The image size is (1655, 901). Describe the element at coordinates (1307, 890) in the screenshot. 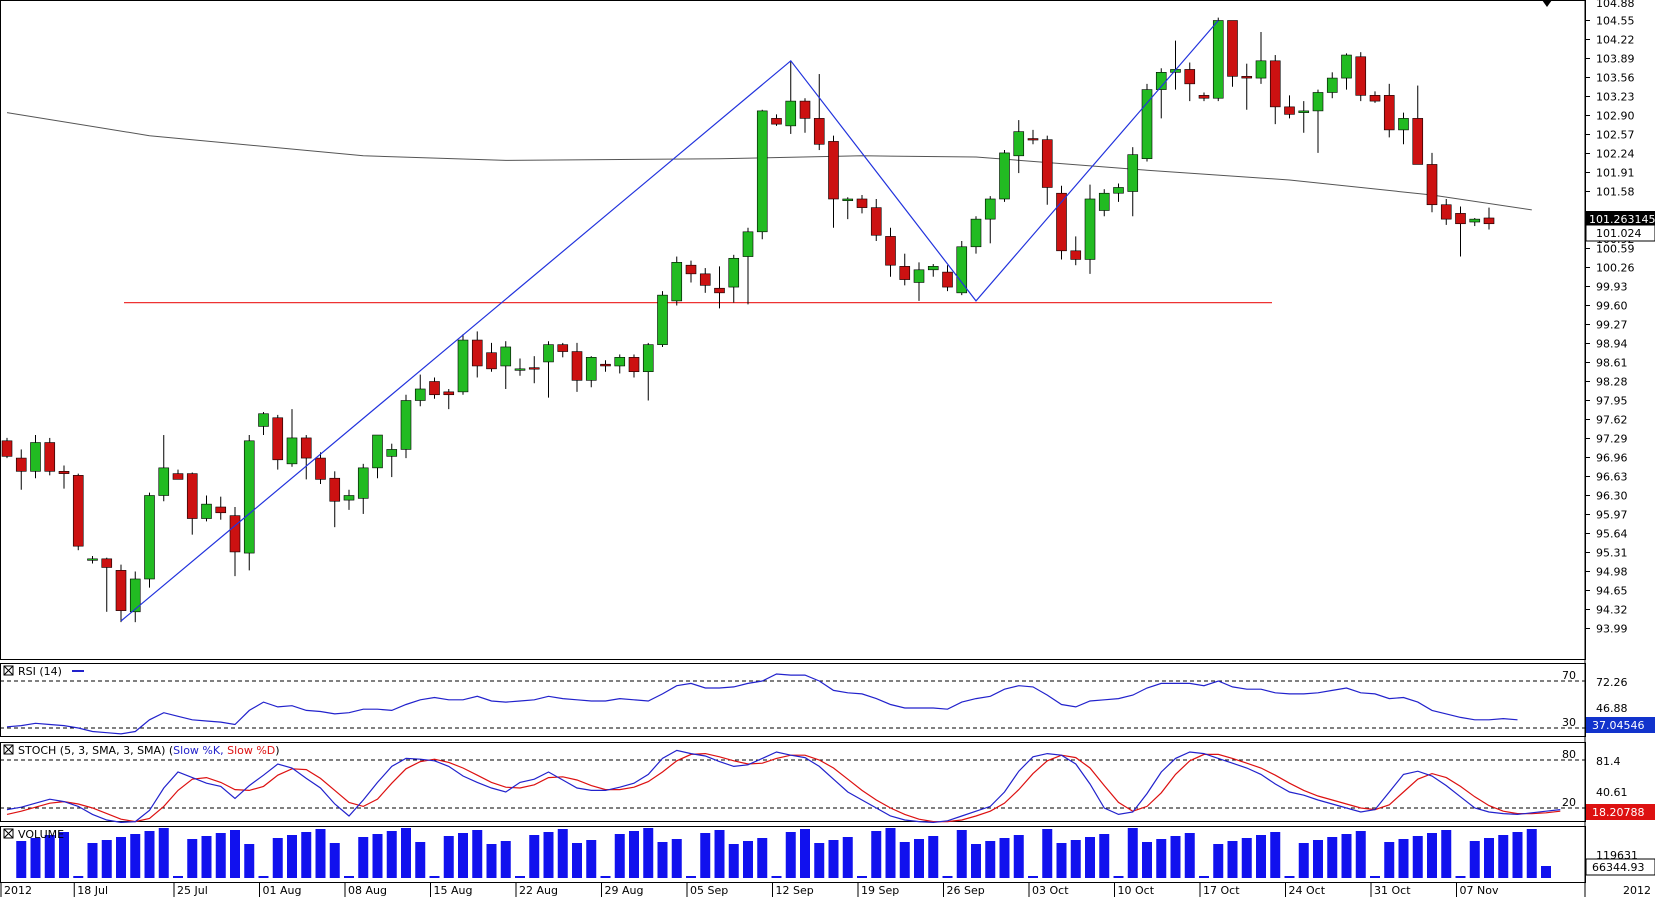

I see `x-tick-label: 24 Oct` at that location.